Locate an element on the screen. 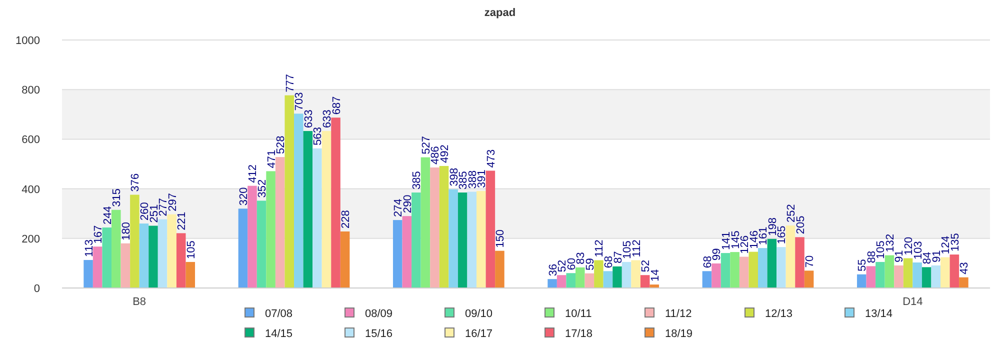 The height and width of the screenshot is (350, 1000). y-tick-label: 1000 is located at coordinates (28, 41).